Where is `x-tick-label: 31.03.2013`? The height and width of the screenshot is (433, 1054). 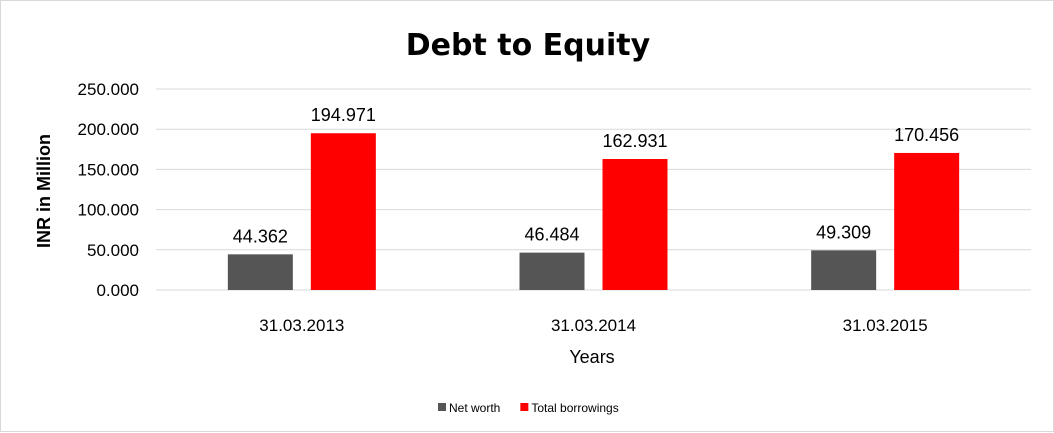 x-tick-label: 31.03.2013 is located at coordinates (301, 325).